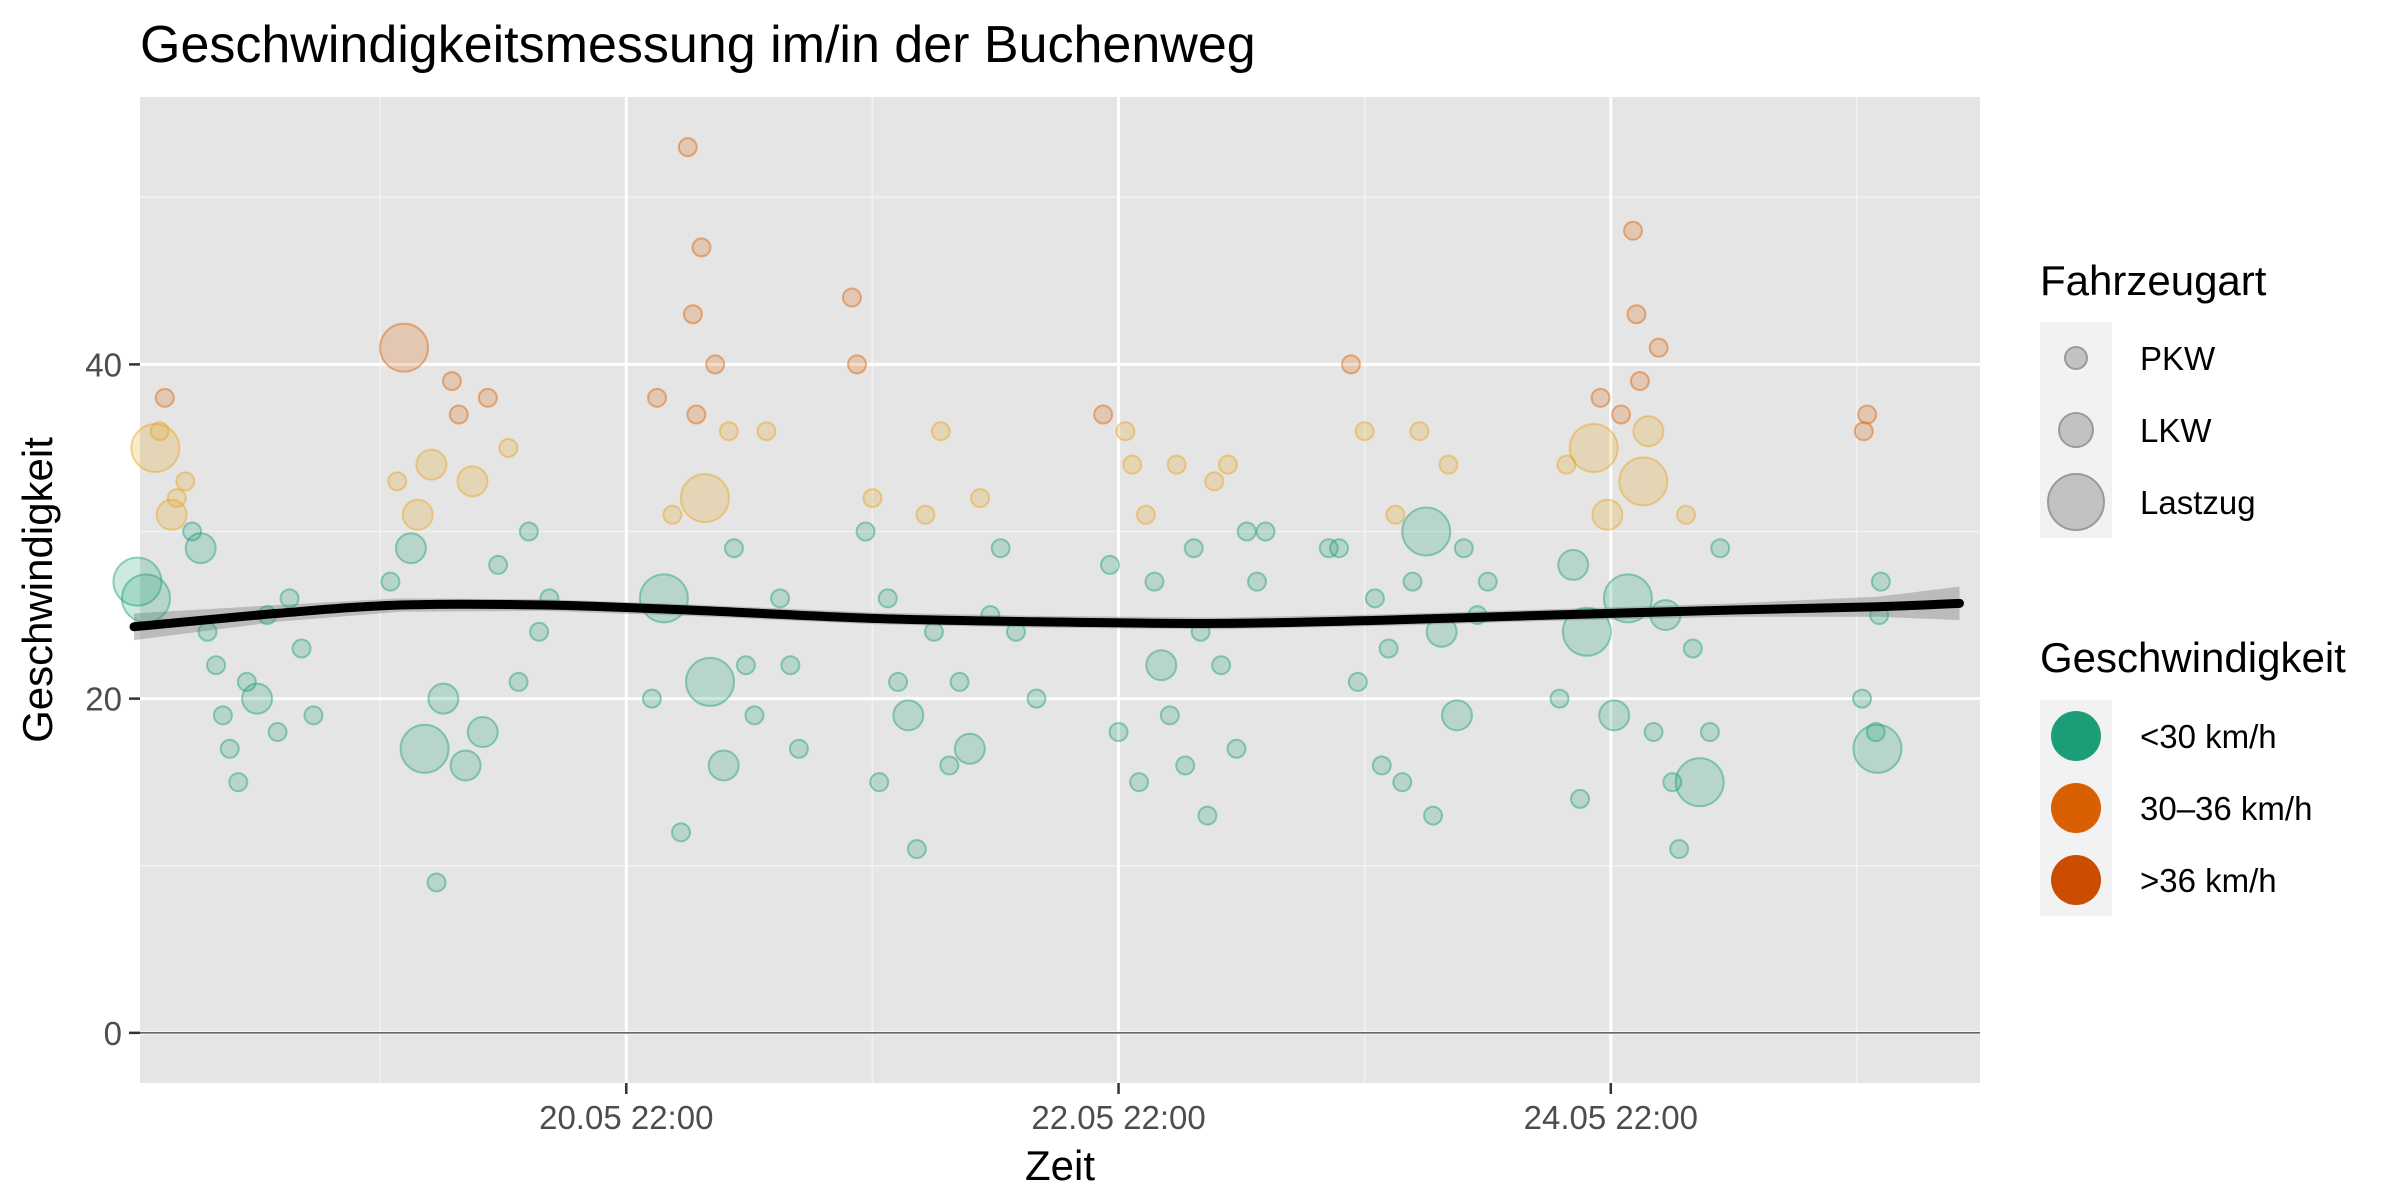  I want to click on legend-title-speed: Geschwindigkeit, so click(2193, 657).